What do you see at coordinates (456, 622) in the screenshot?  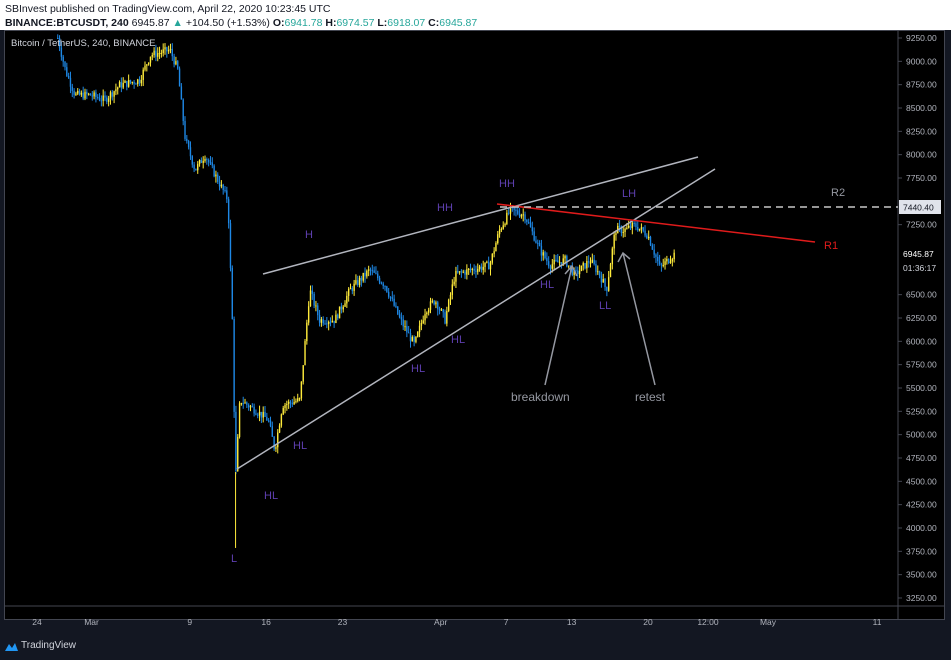 I see `time-axis: 24 Mar 9 16 23 Apr 7 13 20 12:00 May 11` at bounding box center [456, 622].